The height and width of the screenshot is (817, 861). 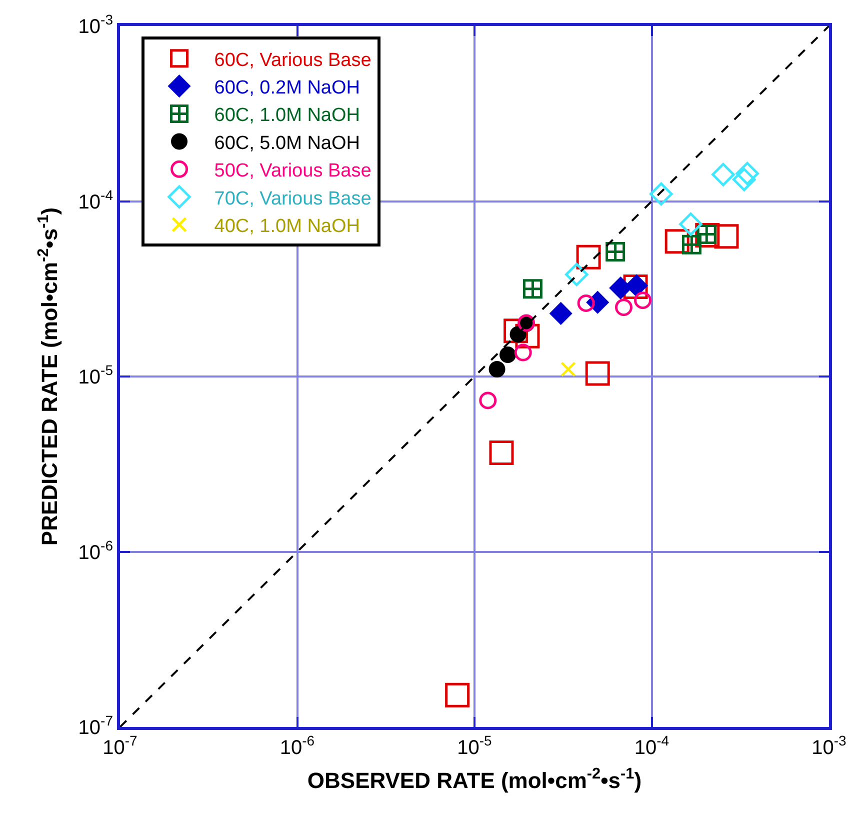 I want to click on legend-label: 70C, Various Base, so click(x=293, y=199).